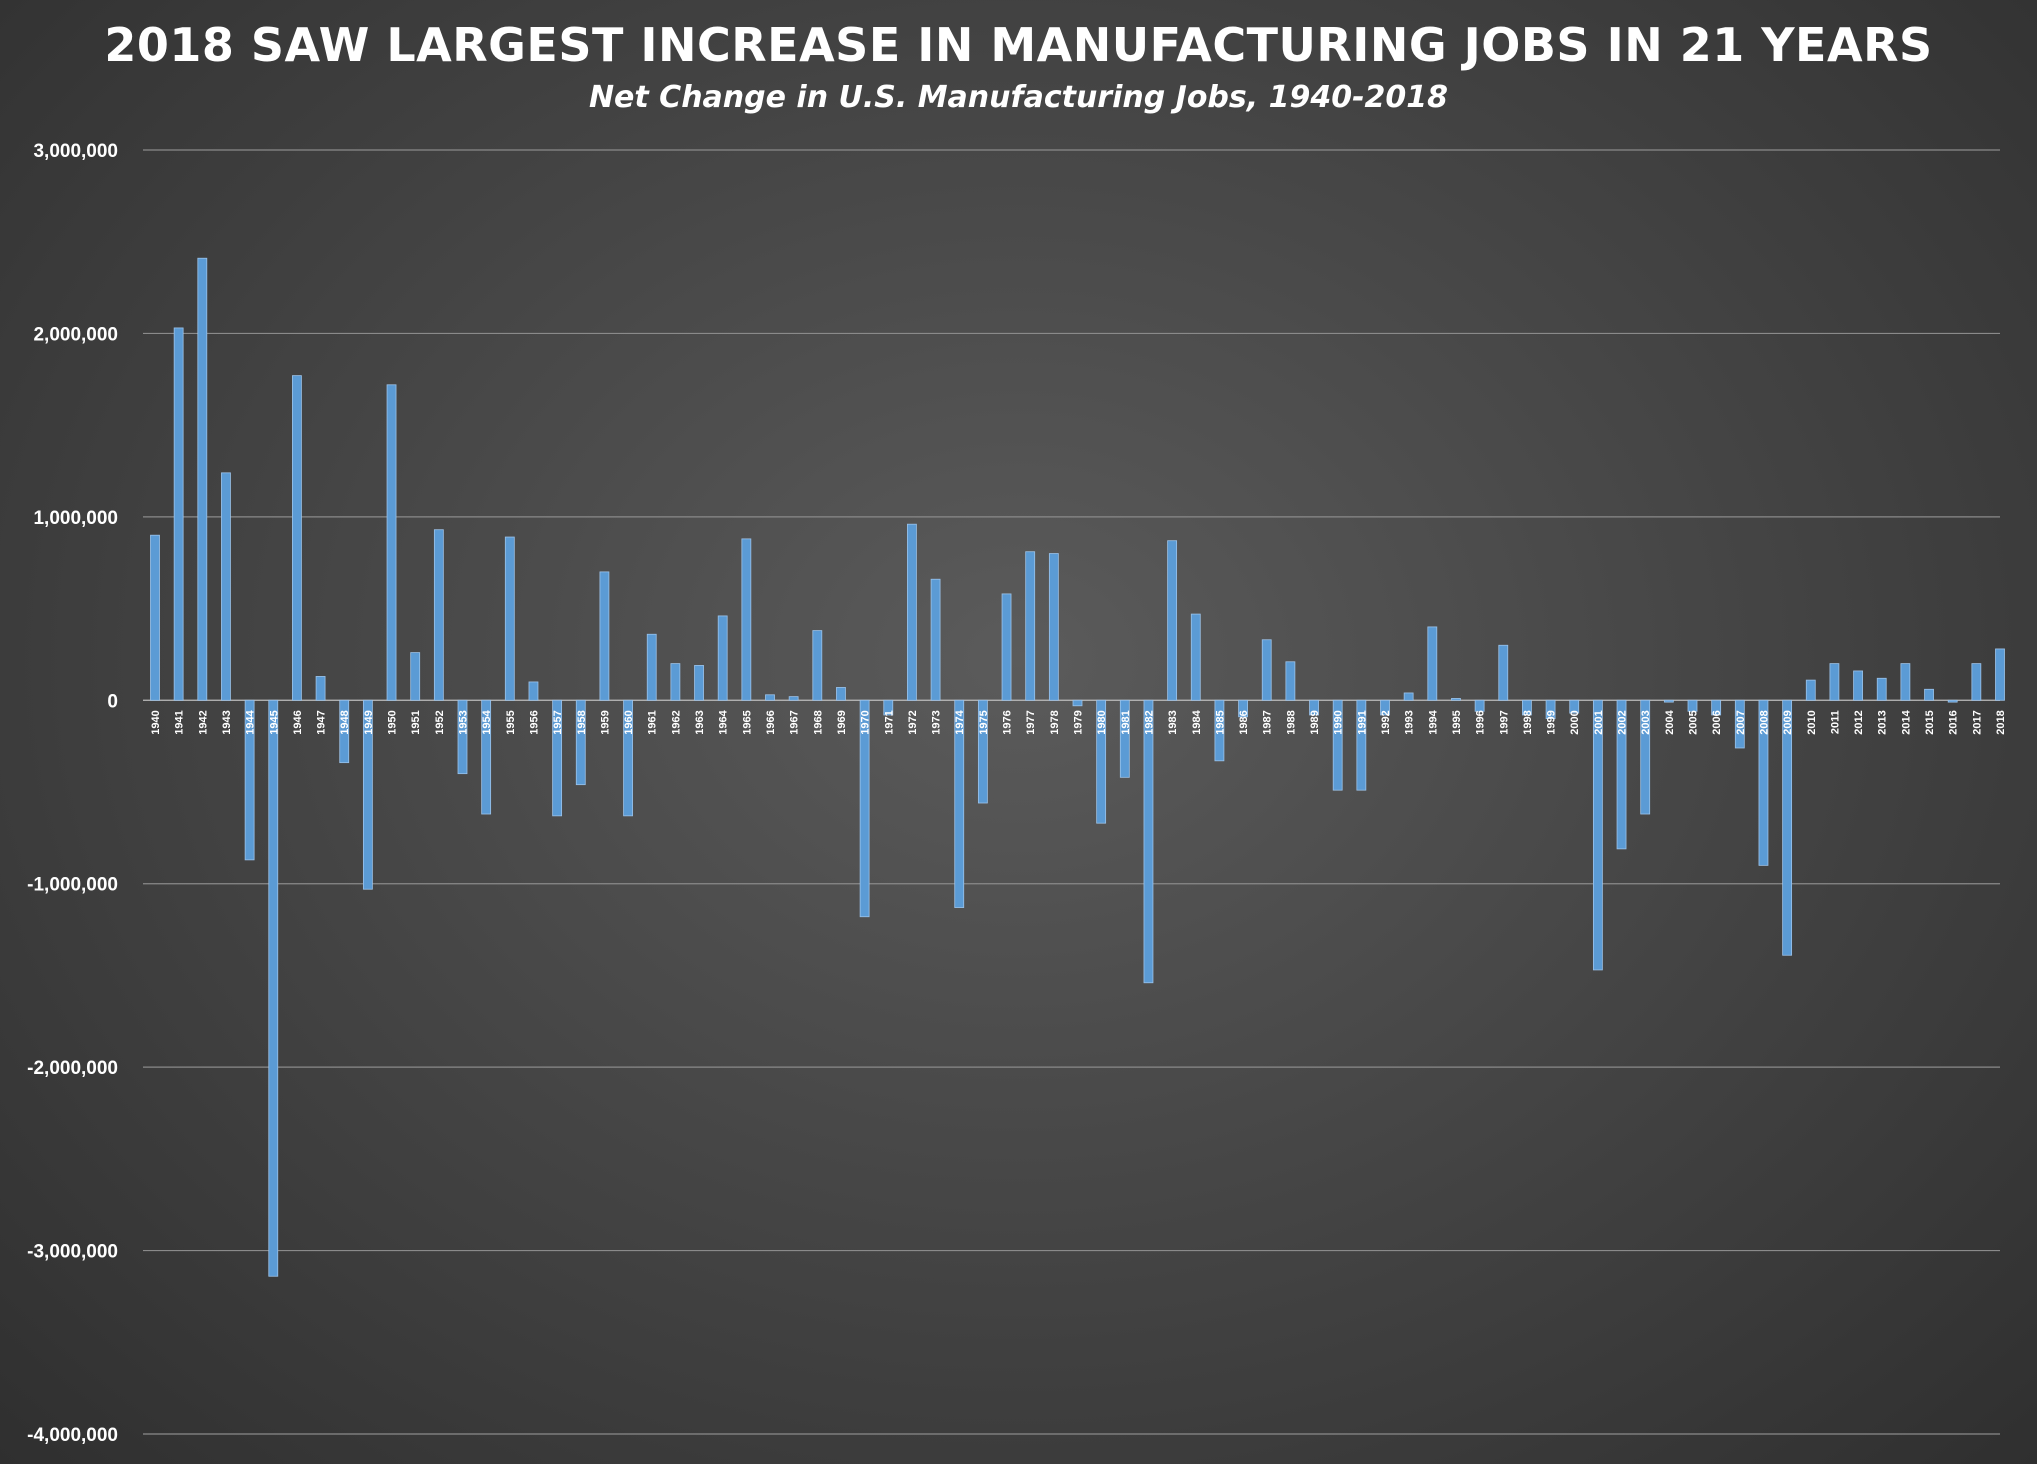 The width and height of the screenshot is (2037, 1464). Describe the element at coordinates (1834, 682) in the screenshot. I see `bar-2011` at that location.